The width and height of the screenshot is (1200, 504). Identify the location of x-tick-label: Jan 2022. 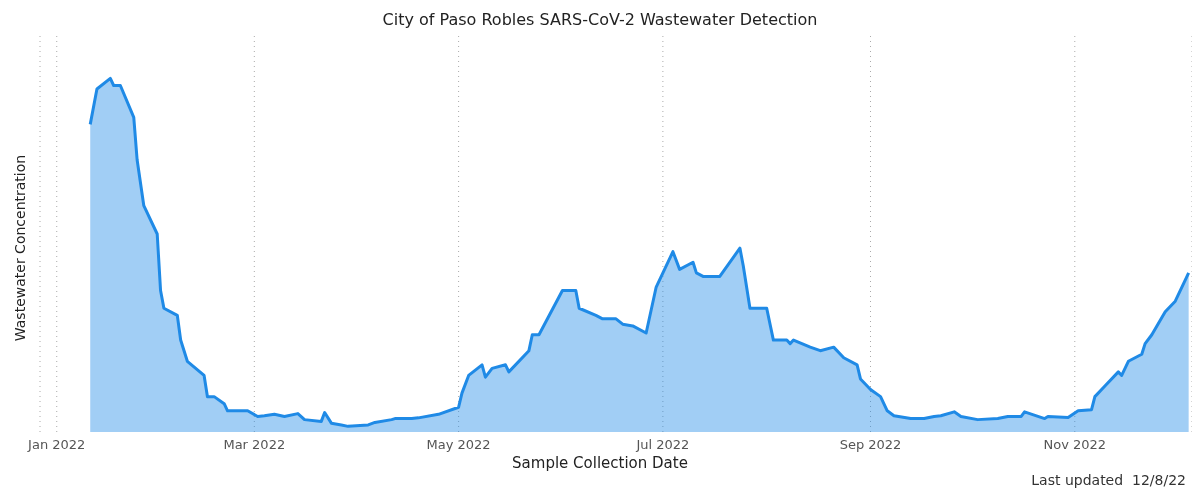
(56, 445).